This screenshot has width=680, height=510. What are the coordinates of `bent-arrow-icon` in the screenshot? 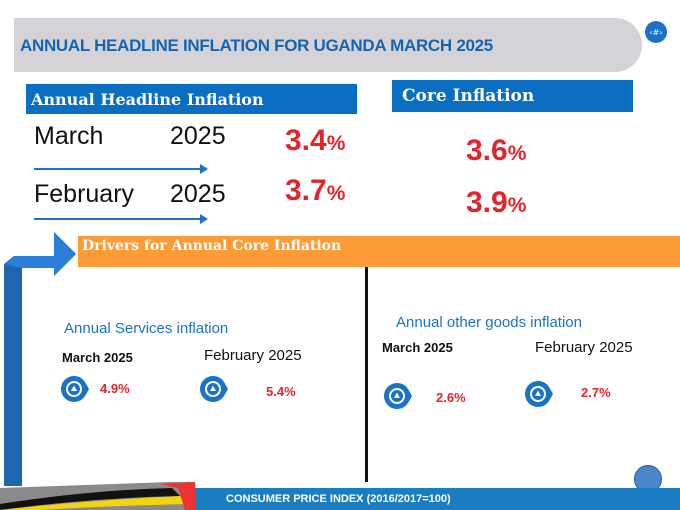 It's located at (40, 359).